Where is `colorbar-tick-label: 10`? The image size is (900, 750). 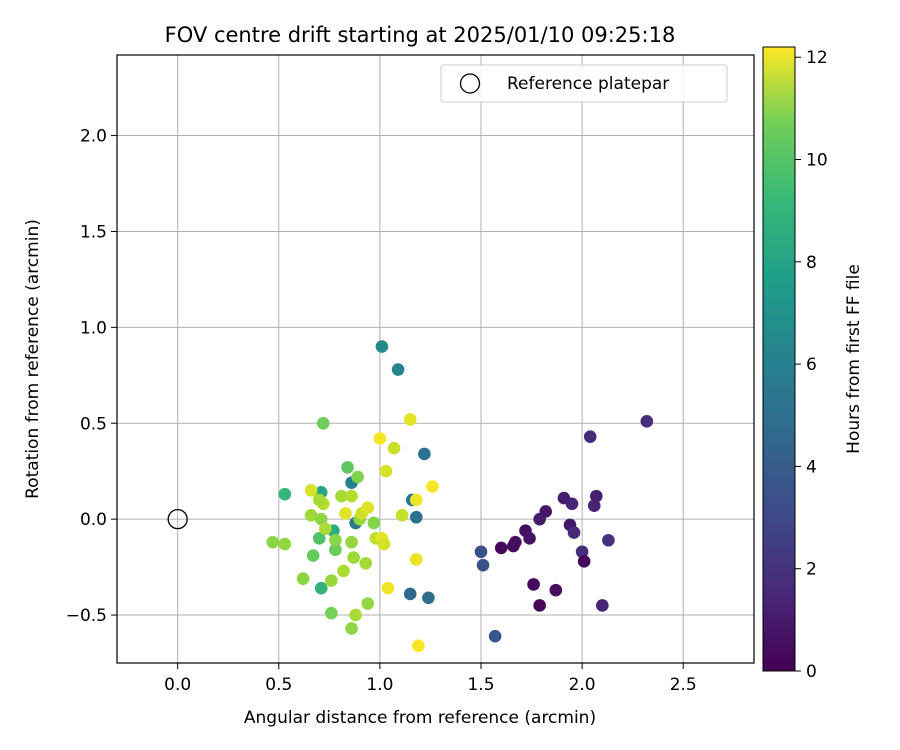
colorbar-tick-label: 10 is located at coordinates (817, 161).